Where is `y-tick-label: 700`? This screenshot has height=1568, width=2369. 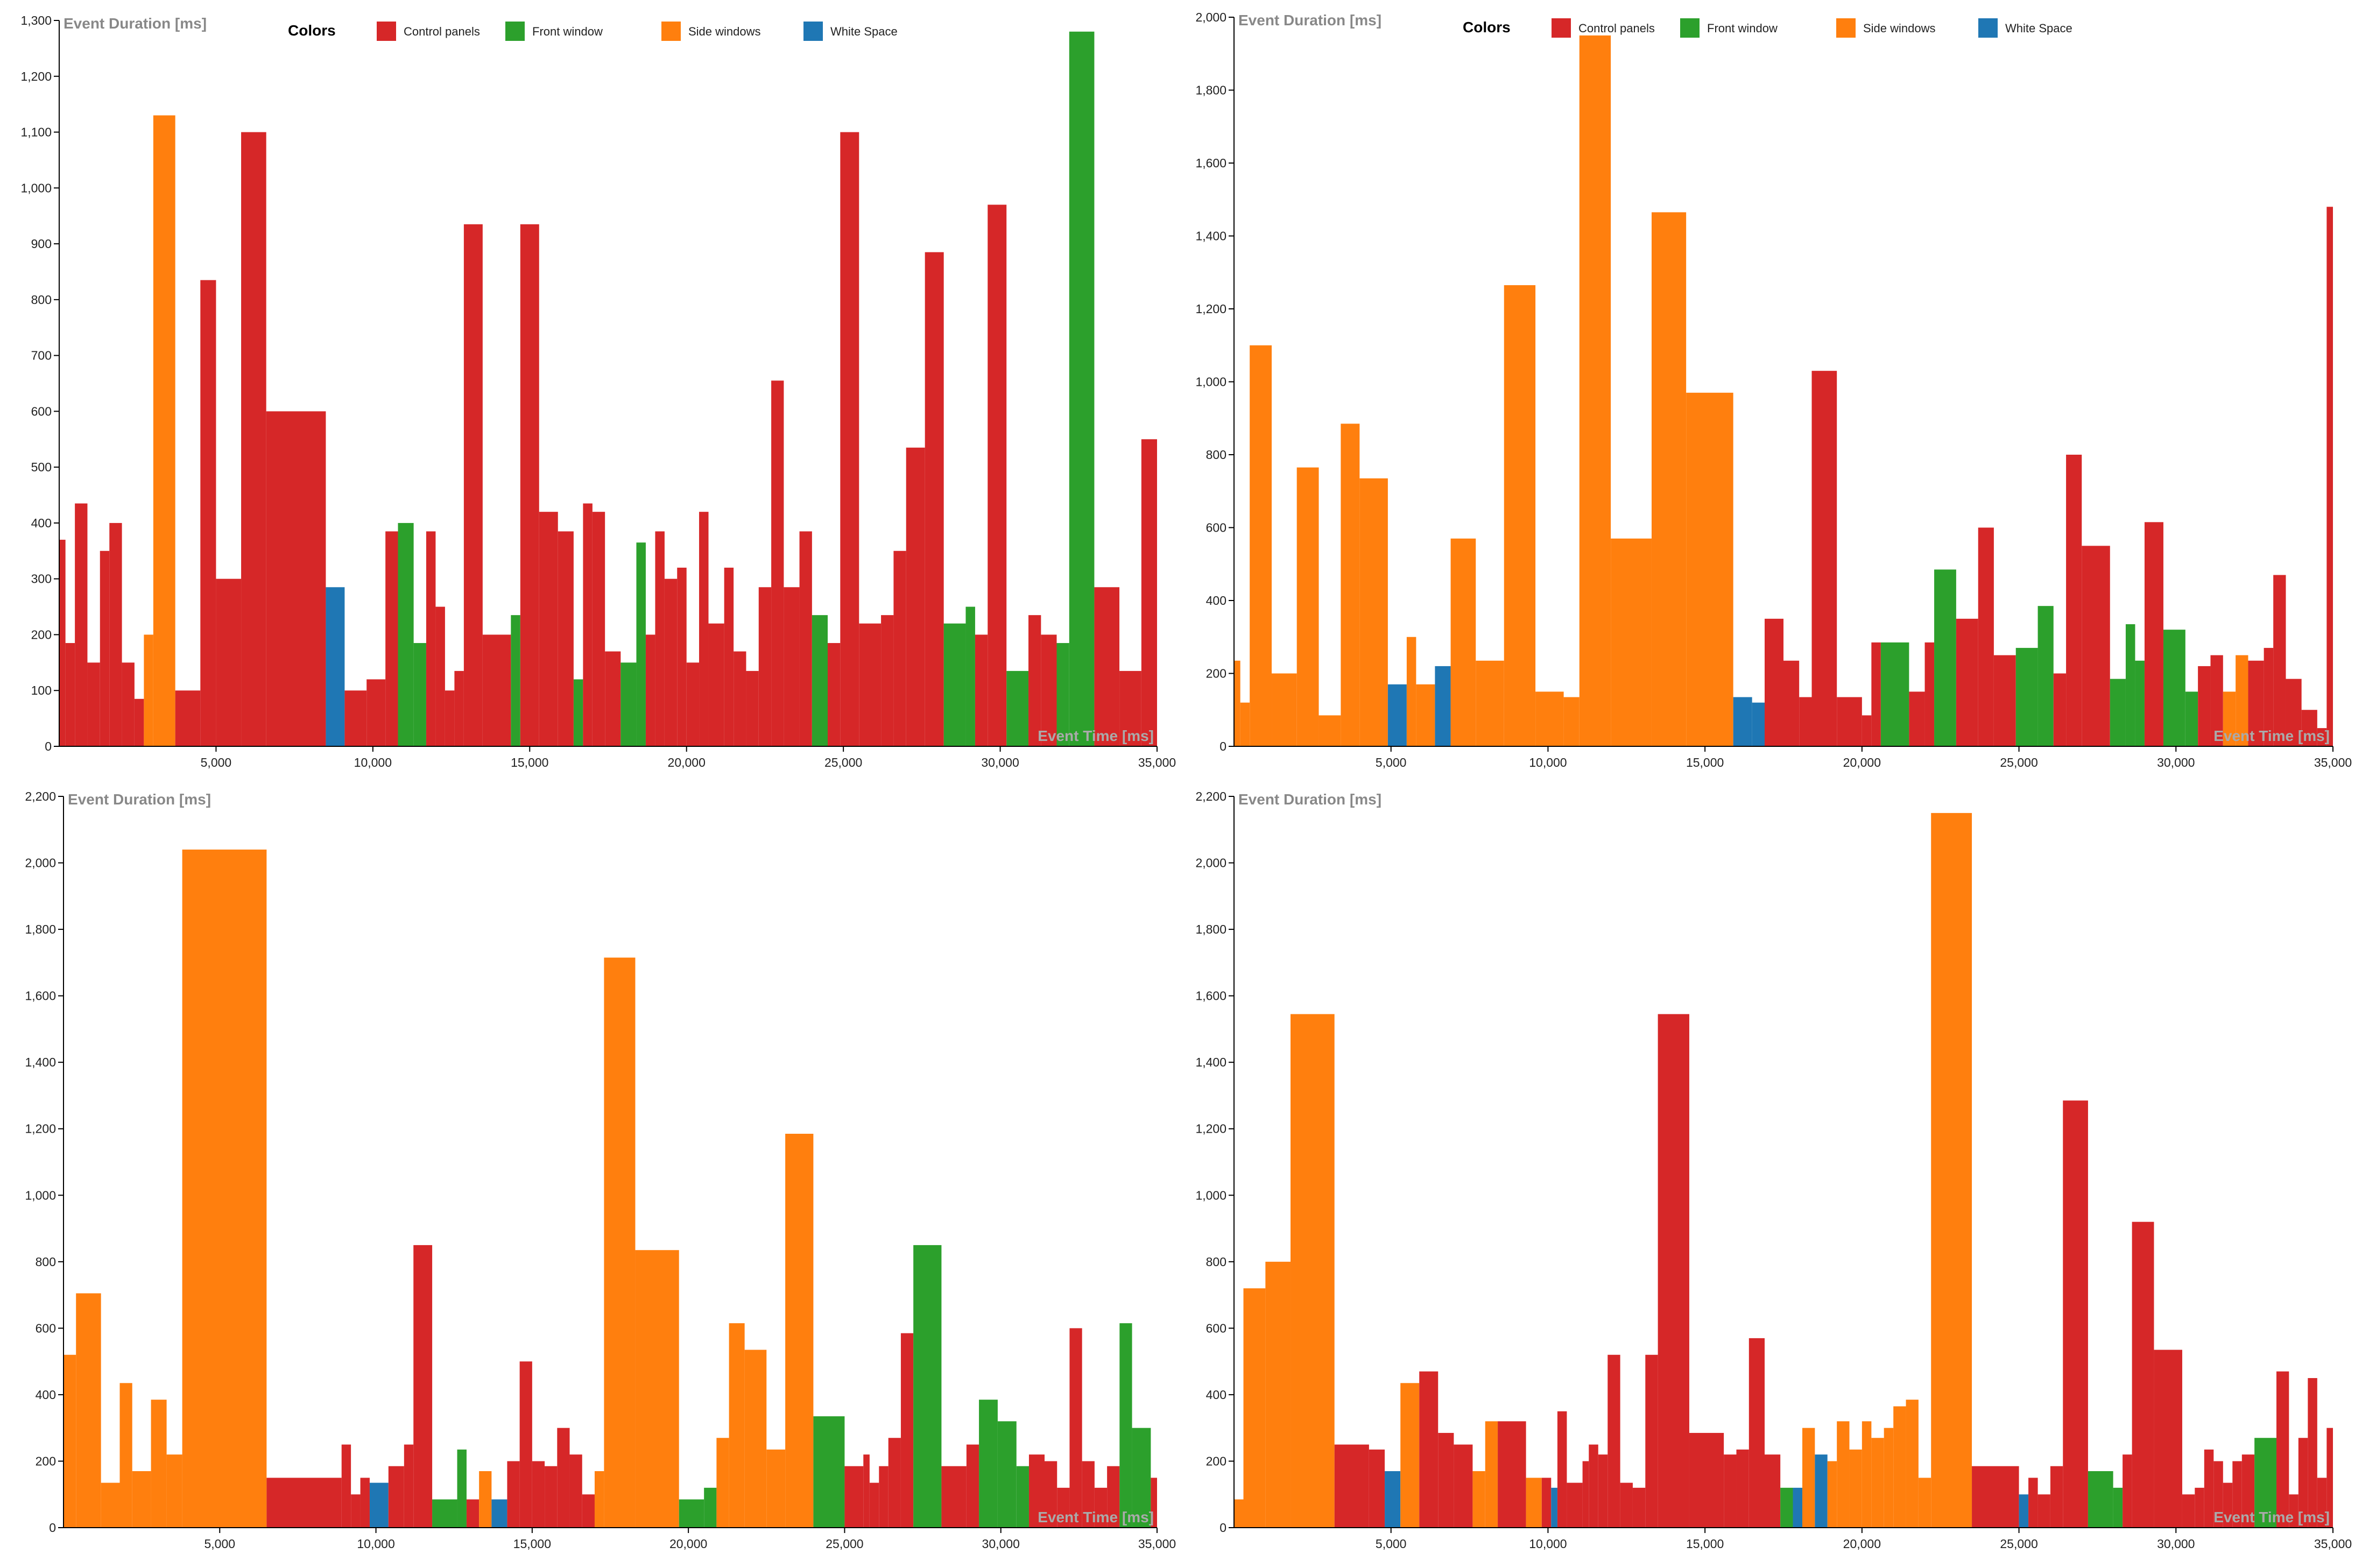 y-tick-label: 700 is located at coordinates (41, 356).